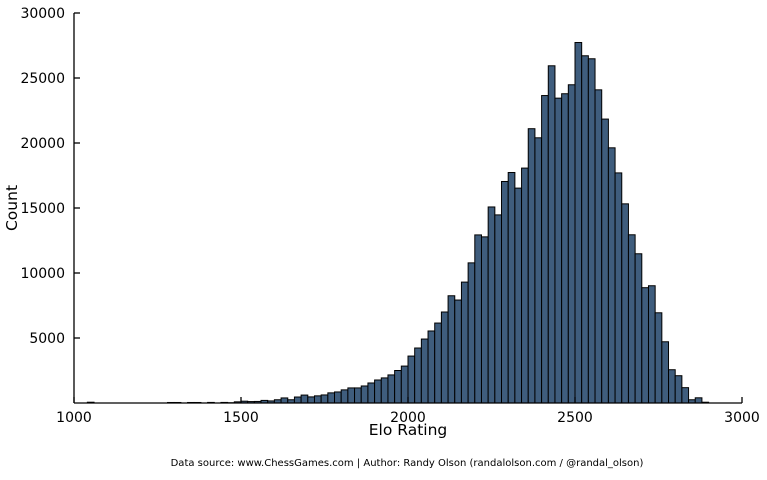 The image size is (767, 480). What do you see at coordinates (12, 208) in the screenshot?
I see `y-axis-title: Count` at bounding box center [12, 208].